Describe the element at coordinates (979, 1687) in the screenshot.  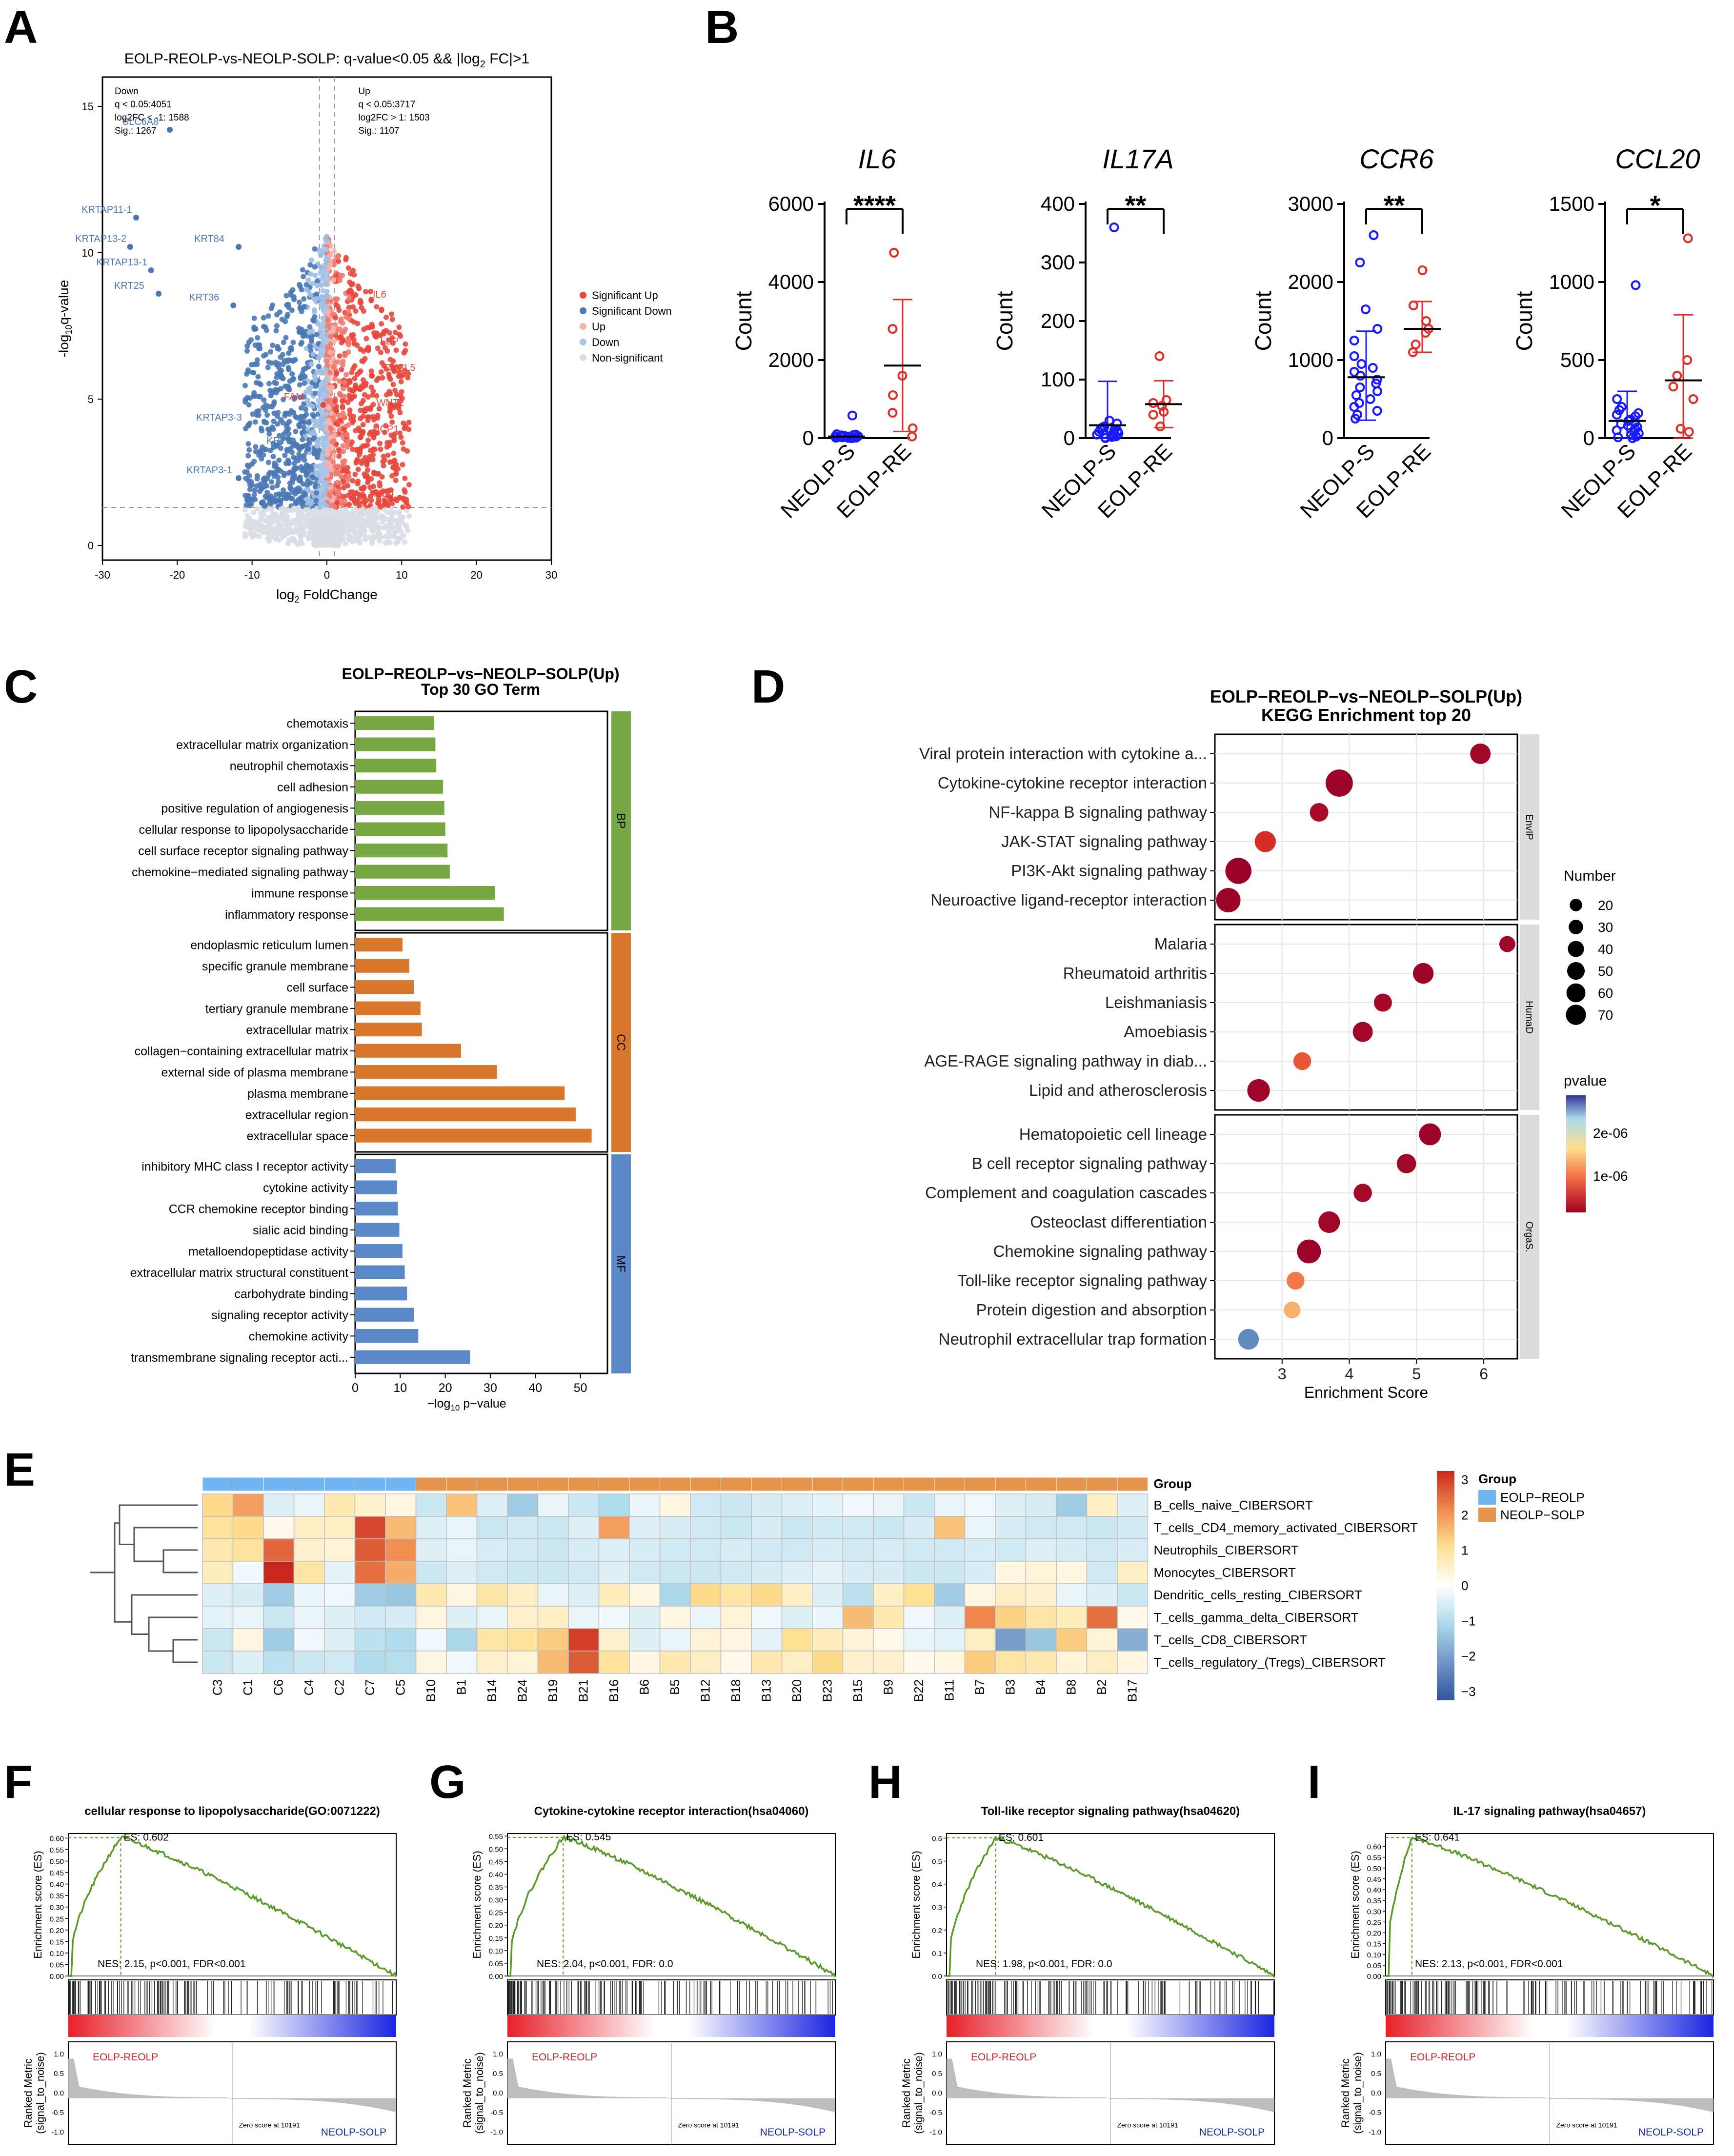
I see `column-label: B7` at that location.